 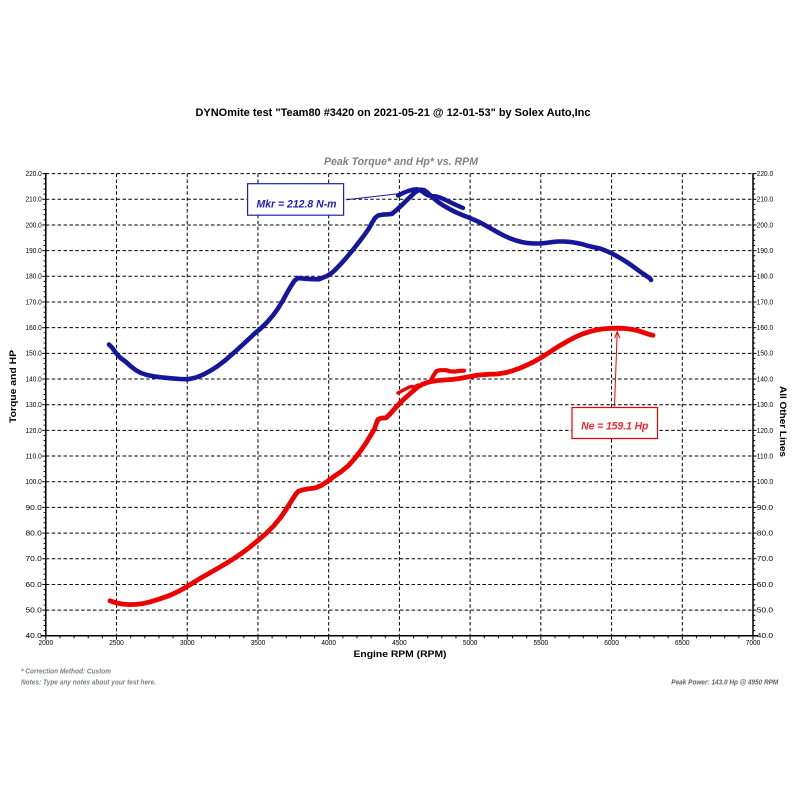 What do you see at coordinates (328, 643) in the screenshot?
I see `svg-text: 4000` at bounding box center [328, 643].